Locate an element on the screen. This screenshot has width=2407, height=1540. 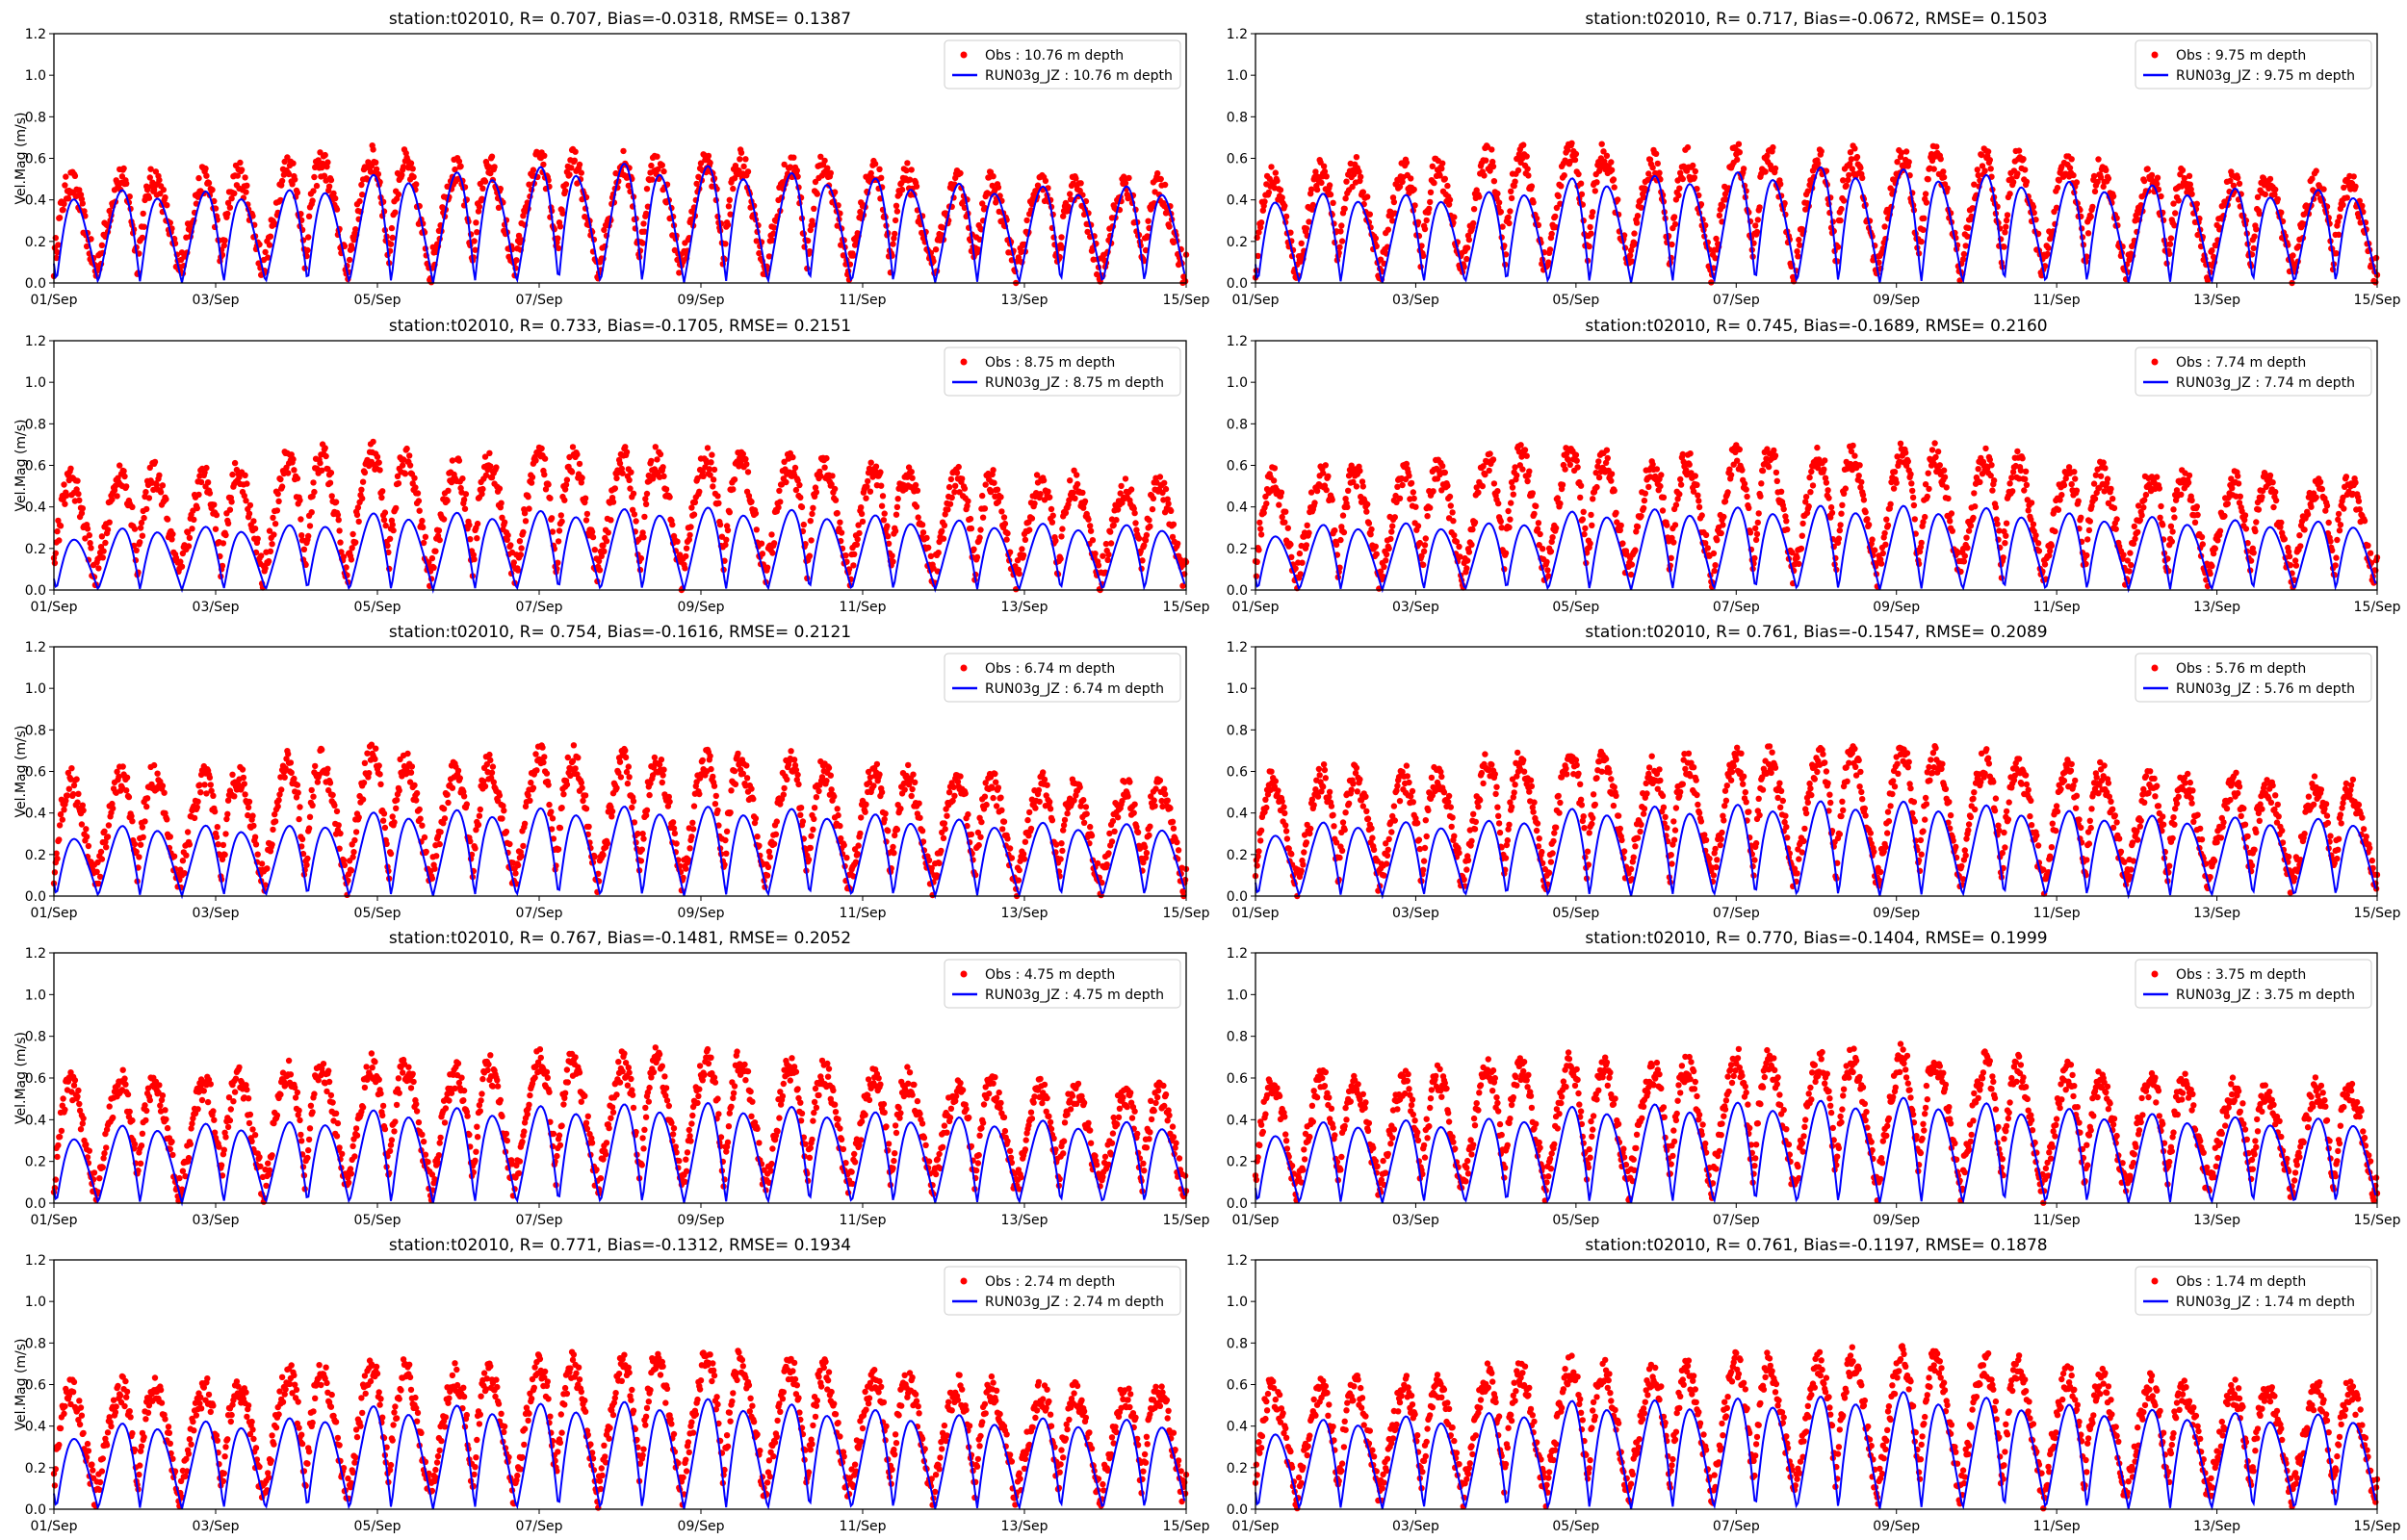
x-tick-label: 05/Sep is located at coordinates (377, 607).